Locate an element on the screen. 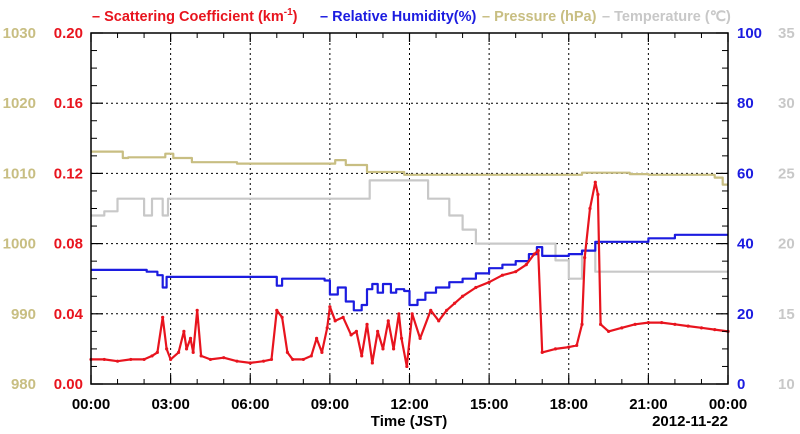  x-tick-label: 12:00 is located at coordinates (409, 404).